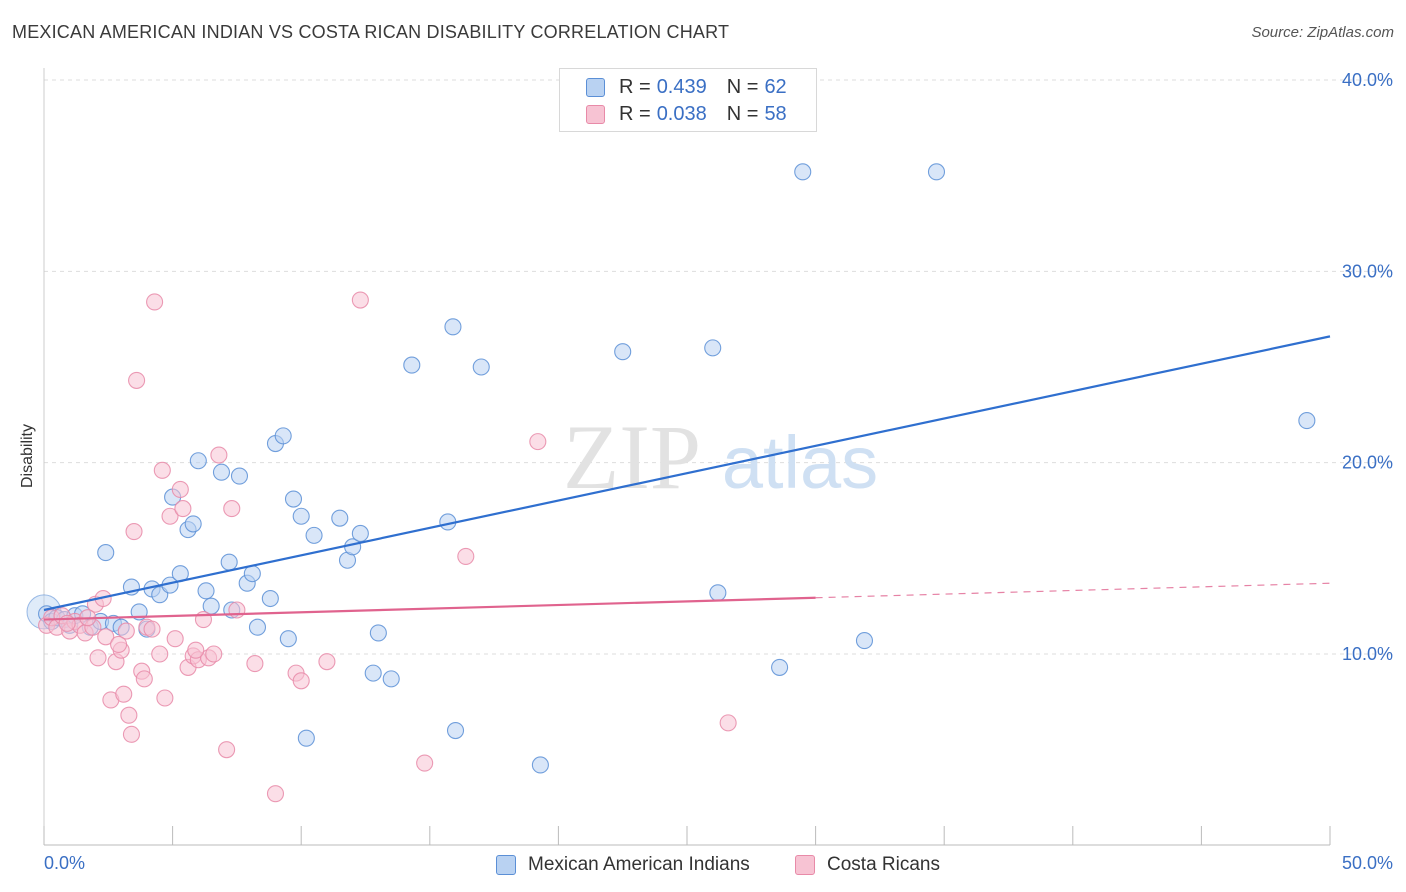  Describe the element at coordinates (1073, 590) in the screenshot. I see `trend-line-costa-ricans-extrapolated` at that location.